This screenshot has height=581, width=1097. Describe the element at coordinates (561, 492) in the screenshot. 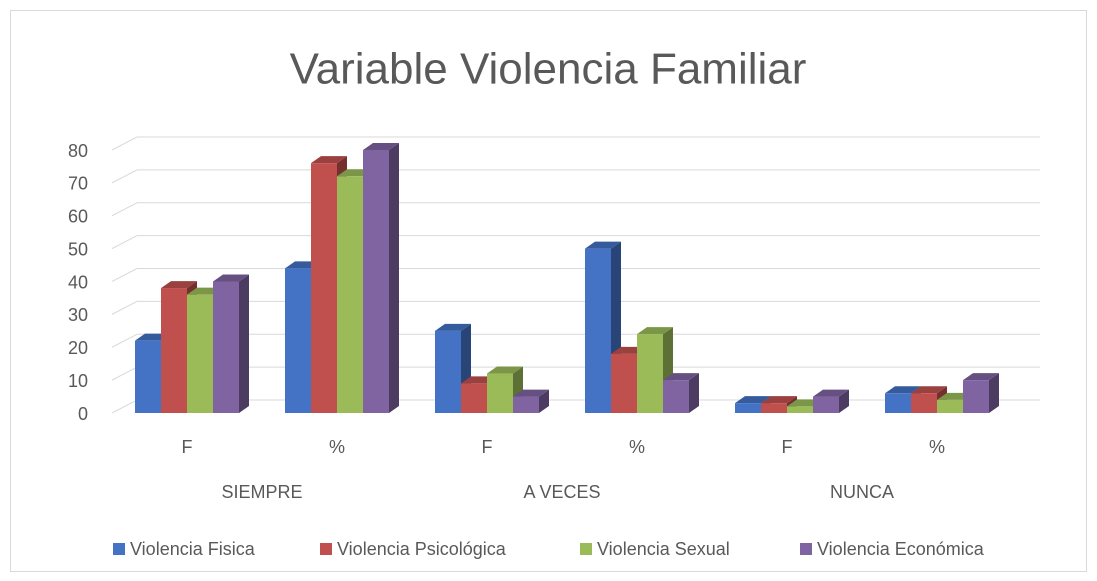

I see `group-label: A VECES` at that location.